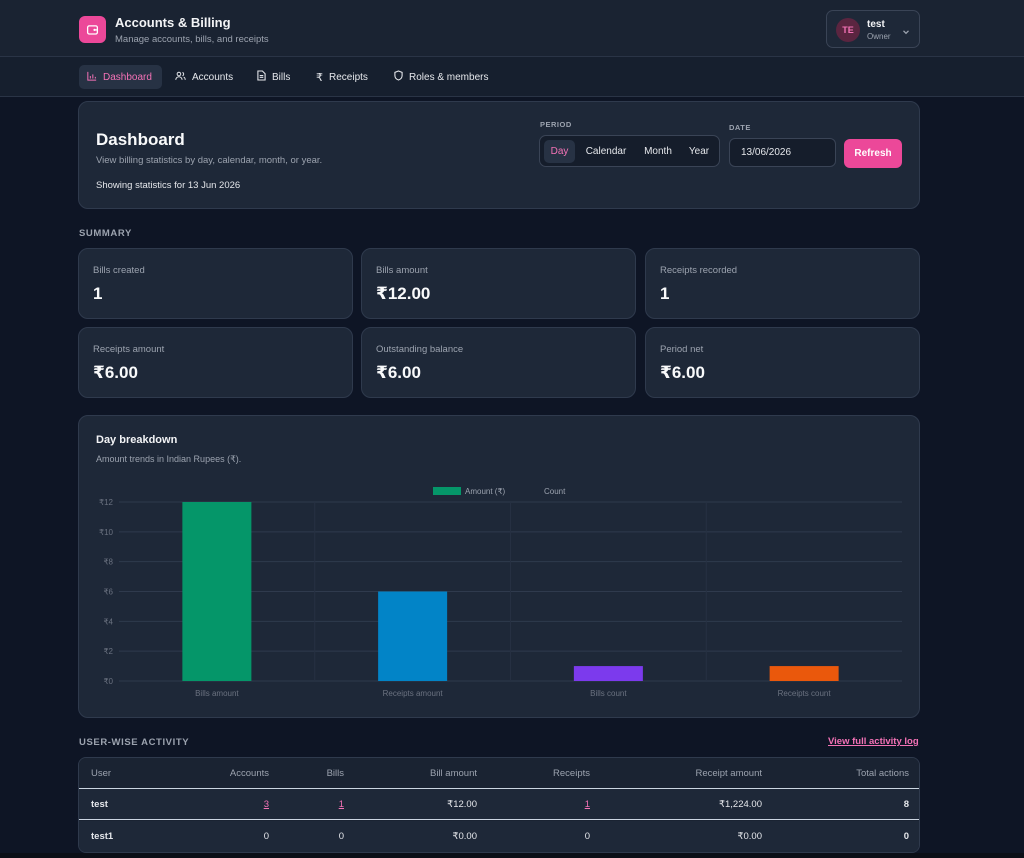 The height and width of the screenshot is (858, 1024). Describe the element at coordinates (699, 151) in the screenshot. I see `period-year-button: Year` at that location.